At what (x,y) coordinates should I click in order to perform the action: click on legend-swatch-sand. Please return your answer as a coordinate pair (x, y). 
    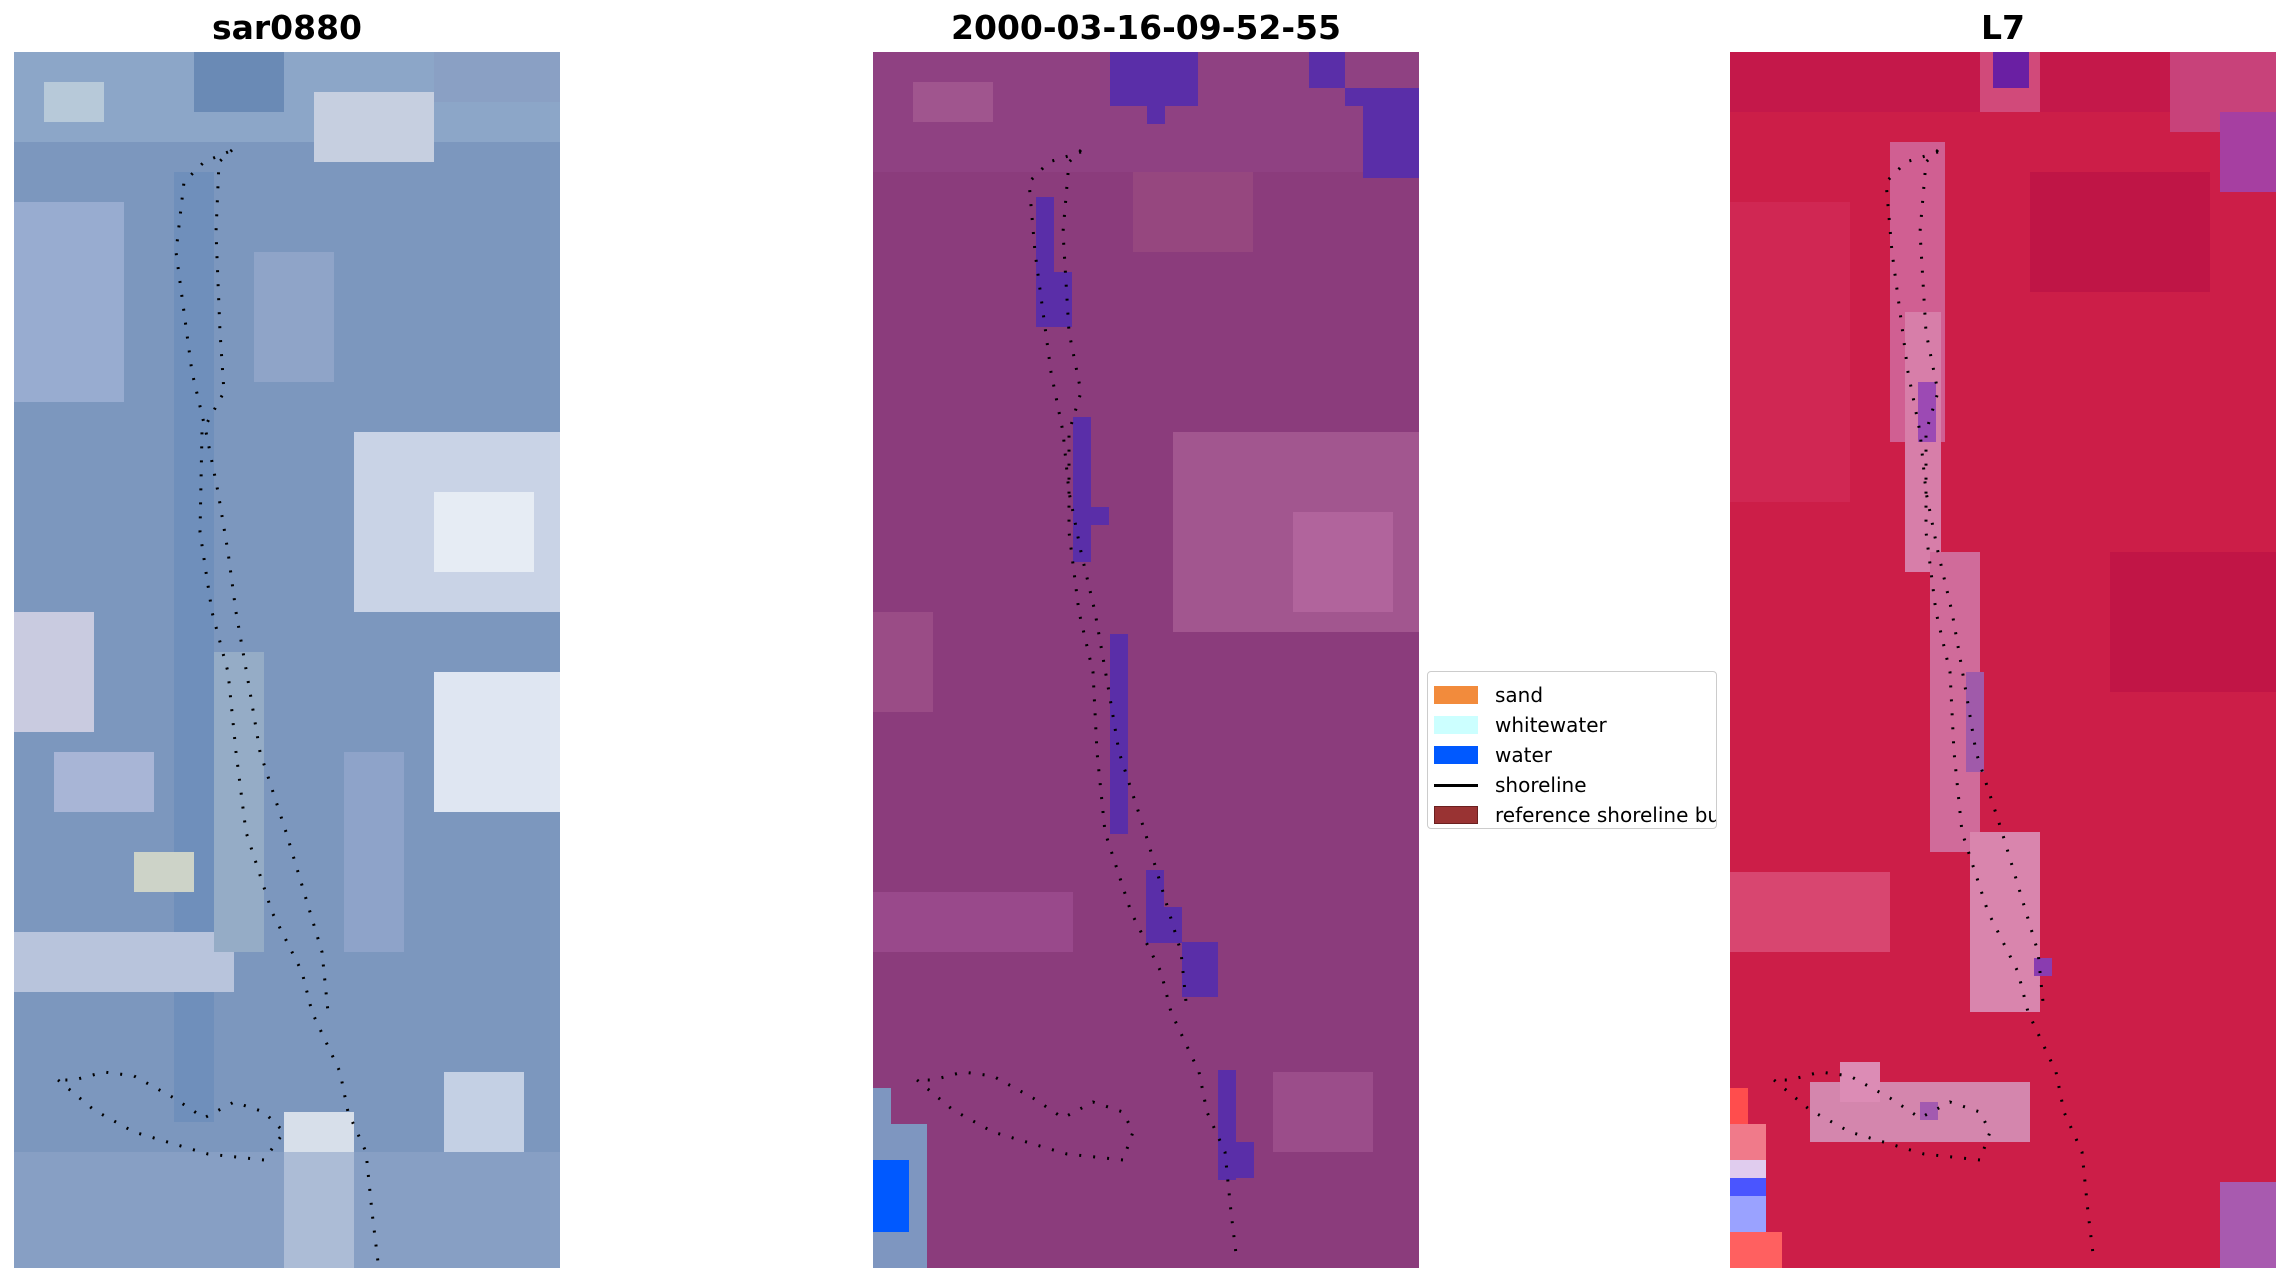
    Looking at the image, I should click on (1456, 695).